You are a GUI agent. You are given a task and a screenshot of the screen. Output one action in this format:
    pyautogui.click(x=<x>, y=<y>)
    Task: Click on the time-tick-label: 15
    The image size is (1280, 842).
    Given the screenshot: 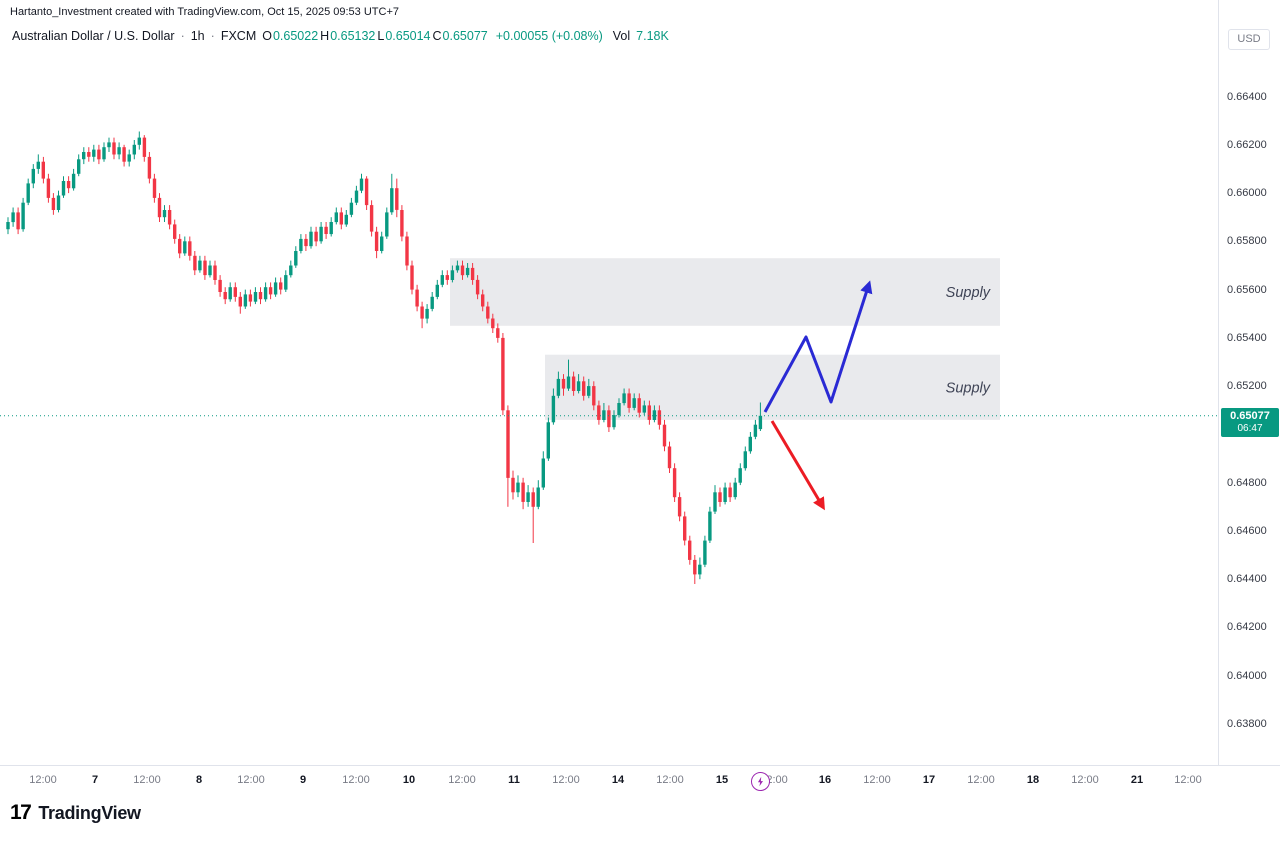 What is the action you would take?
    pyautogui.click(x=722, y=780)
    